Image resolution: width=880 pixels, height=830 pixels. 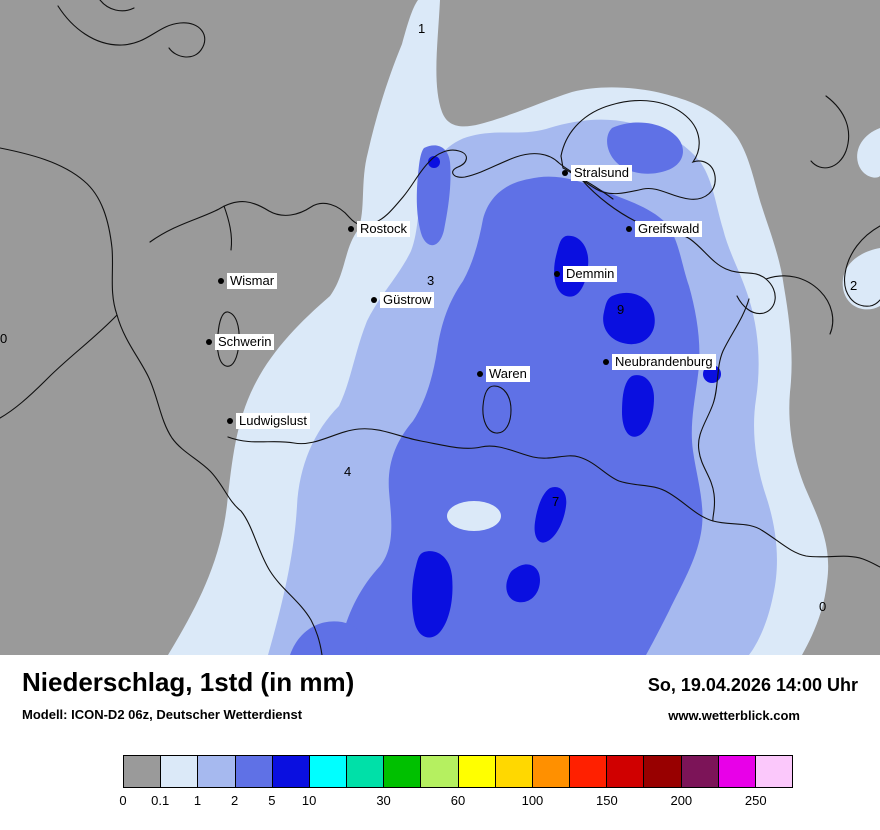 I want to click on website-label: www.wetterblick.com, so click(x=734, y=715).